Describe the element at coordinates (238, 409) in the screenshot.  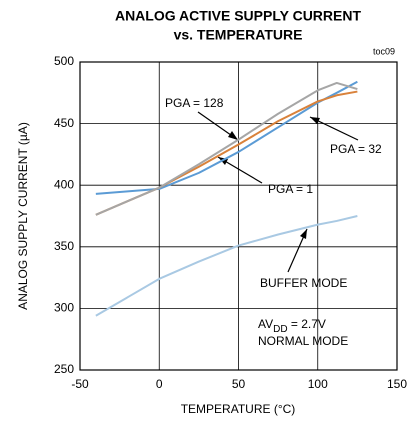
I see `x-axis-label: TEMPERATURE (°C)` at that location.